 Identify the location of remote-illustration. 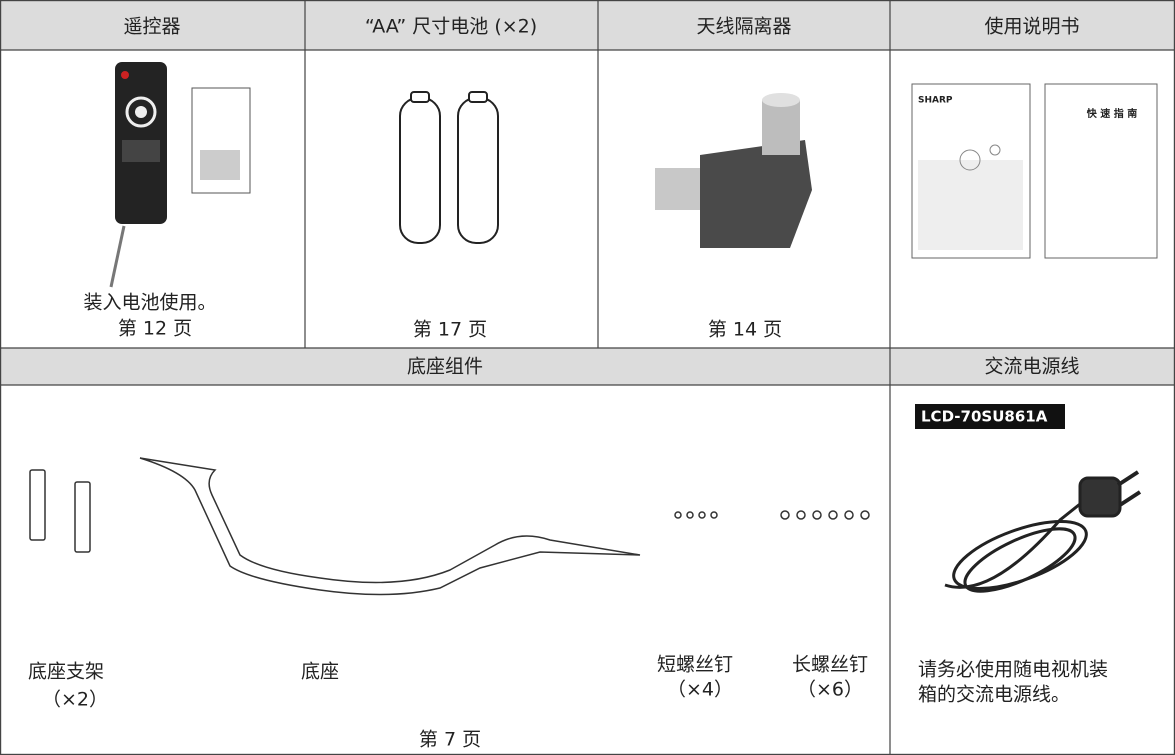
(180, 175).